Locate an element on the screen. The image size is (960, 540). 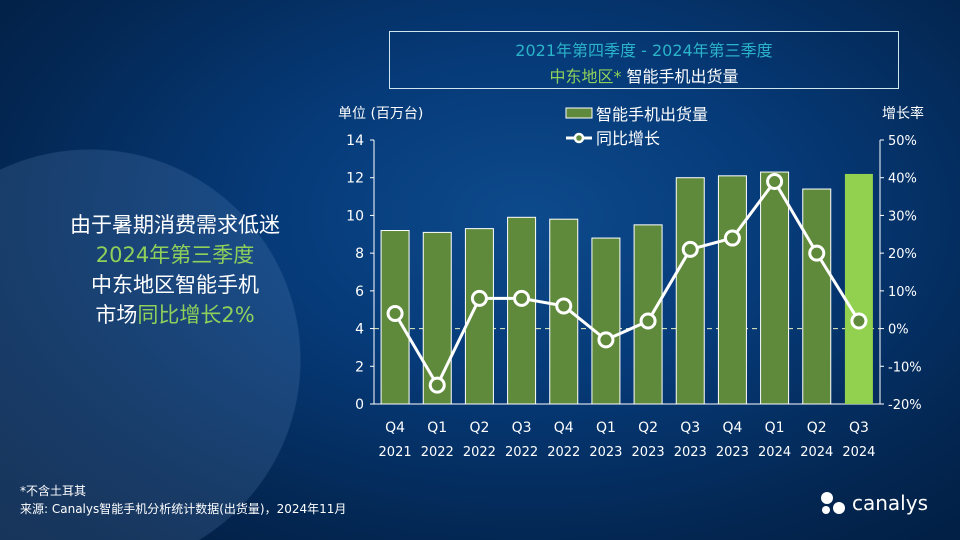
headline-line: 由于暑期消费需求低迷 is located at coordinates (175, 225).